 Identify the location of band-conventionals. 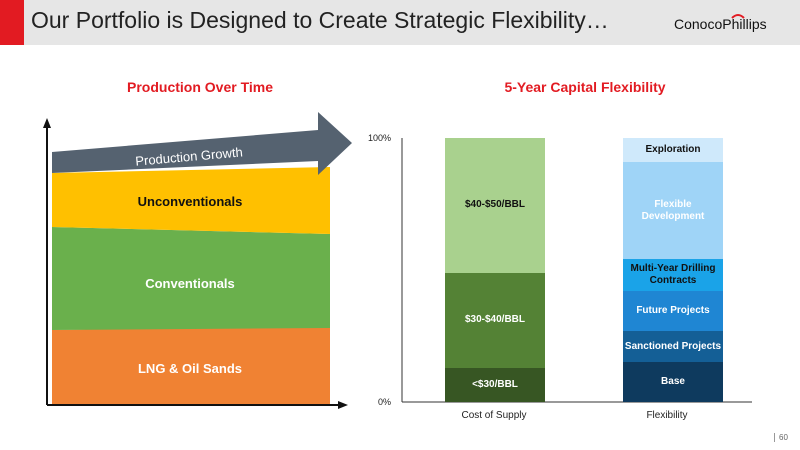
(191, 278).